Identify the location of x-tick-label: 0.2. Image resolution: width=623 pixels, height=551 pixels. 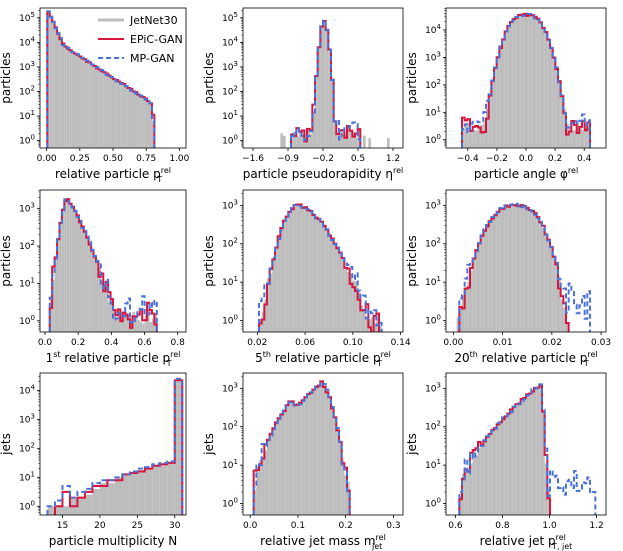
(555, 159).